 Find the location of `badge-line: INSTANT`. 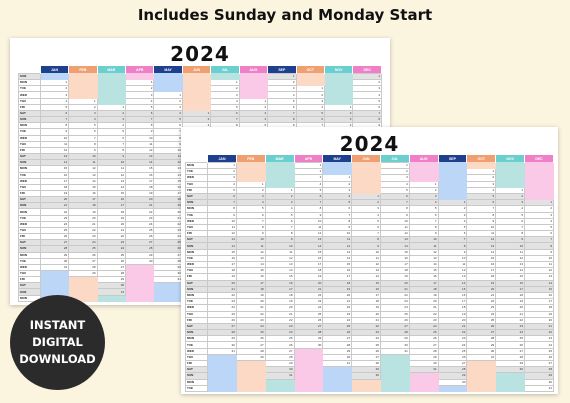

badge-line: INSTANT is located at coordinates (57, 325).